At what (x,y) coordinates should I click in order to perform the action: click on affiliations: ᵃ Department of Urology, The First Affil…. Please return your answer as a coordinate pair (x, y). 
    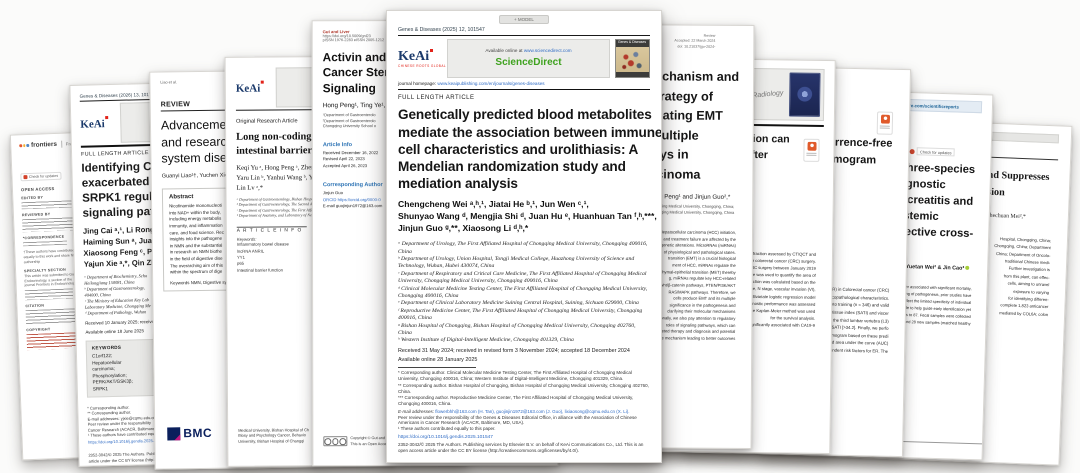
    Looking at the image, I should click on (524, 293).